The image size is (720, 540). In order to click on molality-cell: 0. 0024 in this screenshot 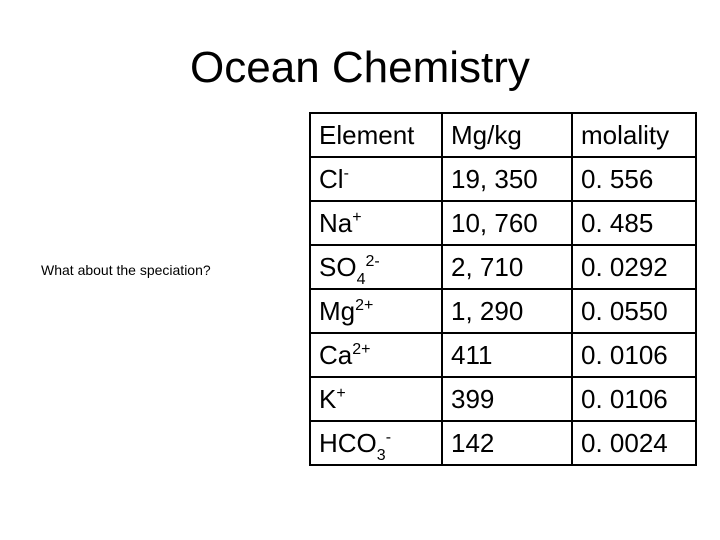, I will do `click(634, 443)`.